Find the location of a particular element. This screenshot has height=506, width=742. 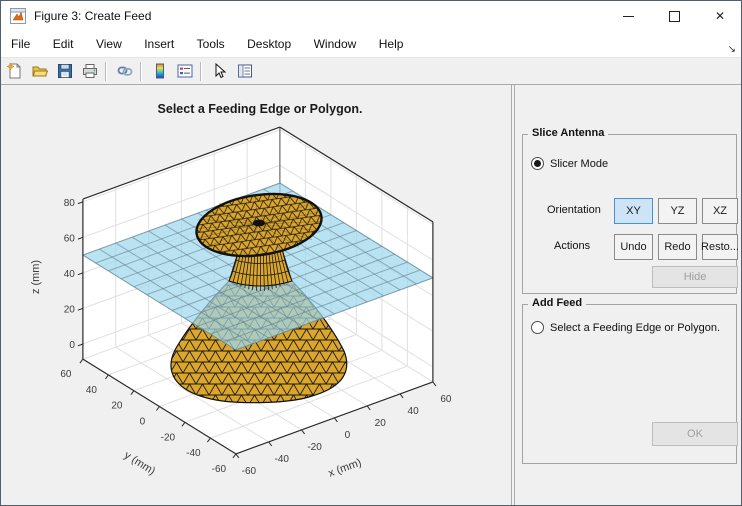

chain-link-icon is located at coordinates (124, 71).